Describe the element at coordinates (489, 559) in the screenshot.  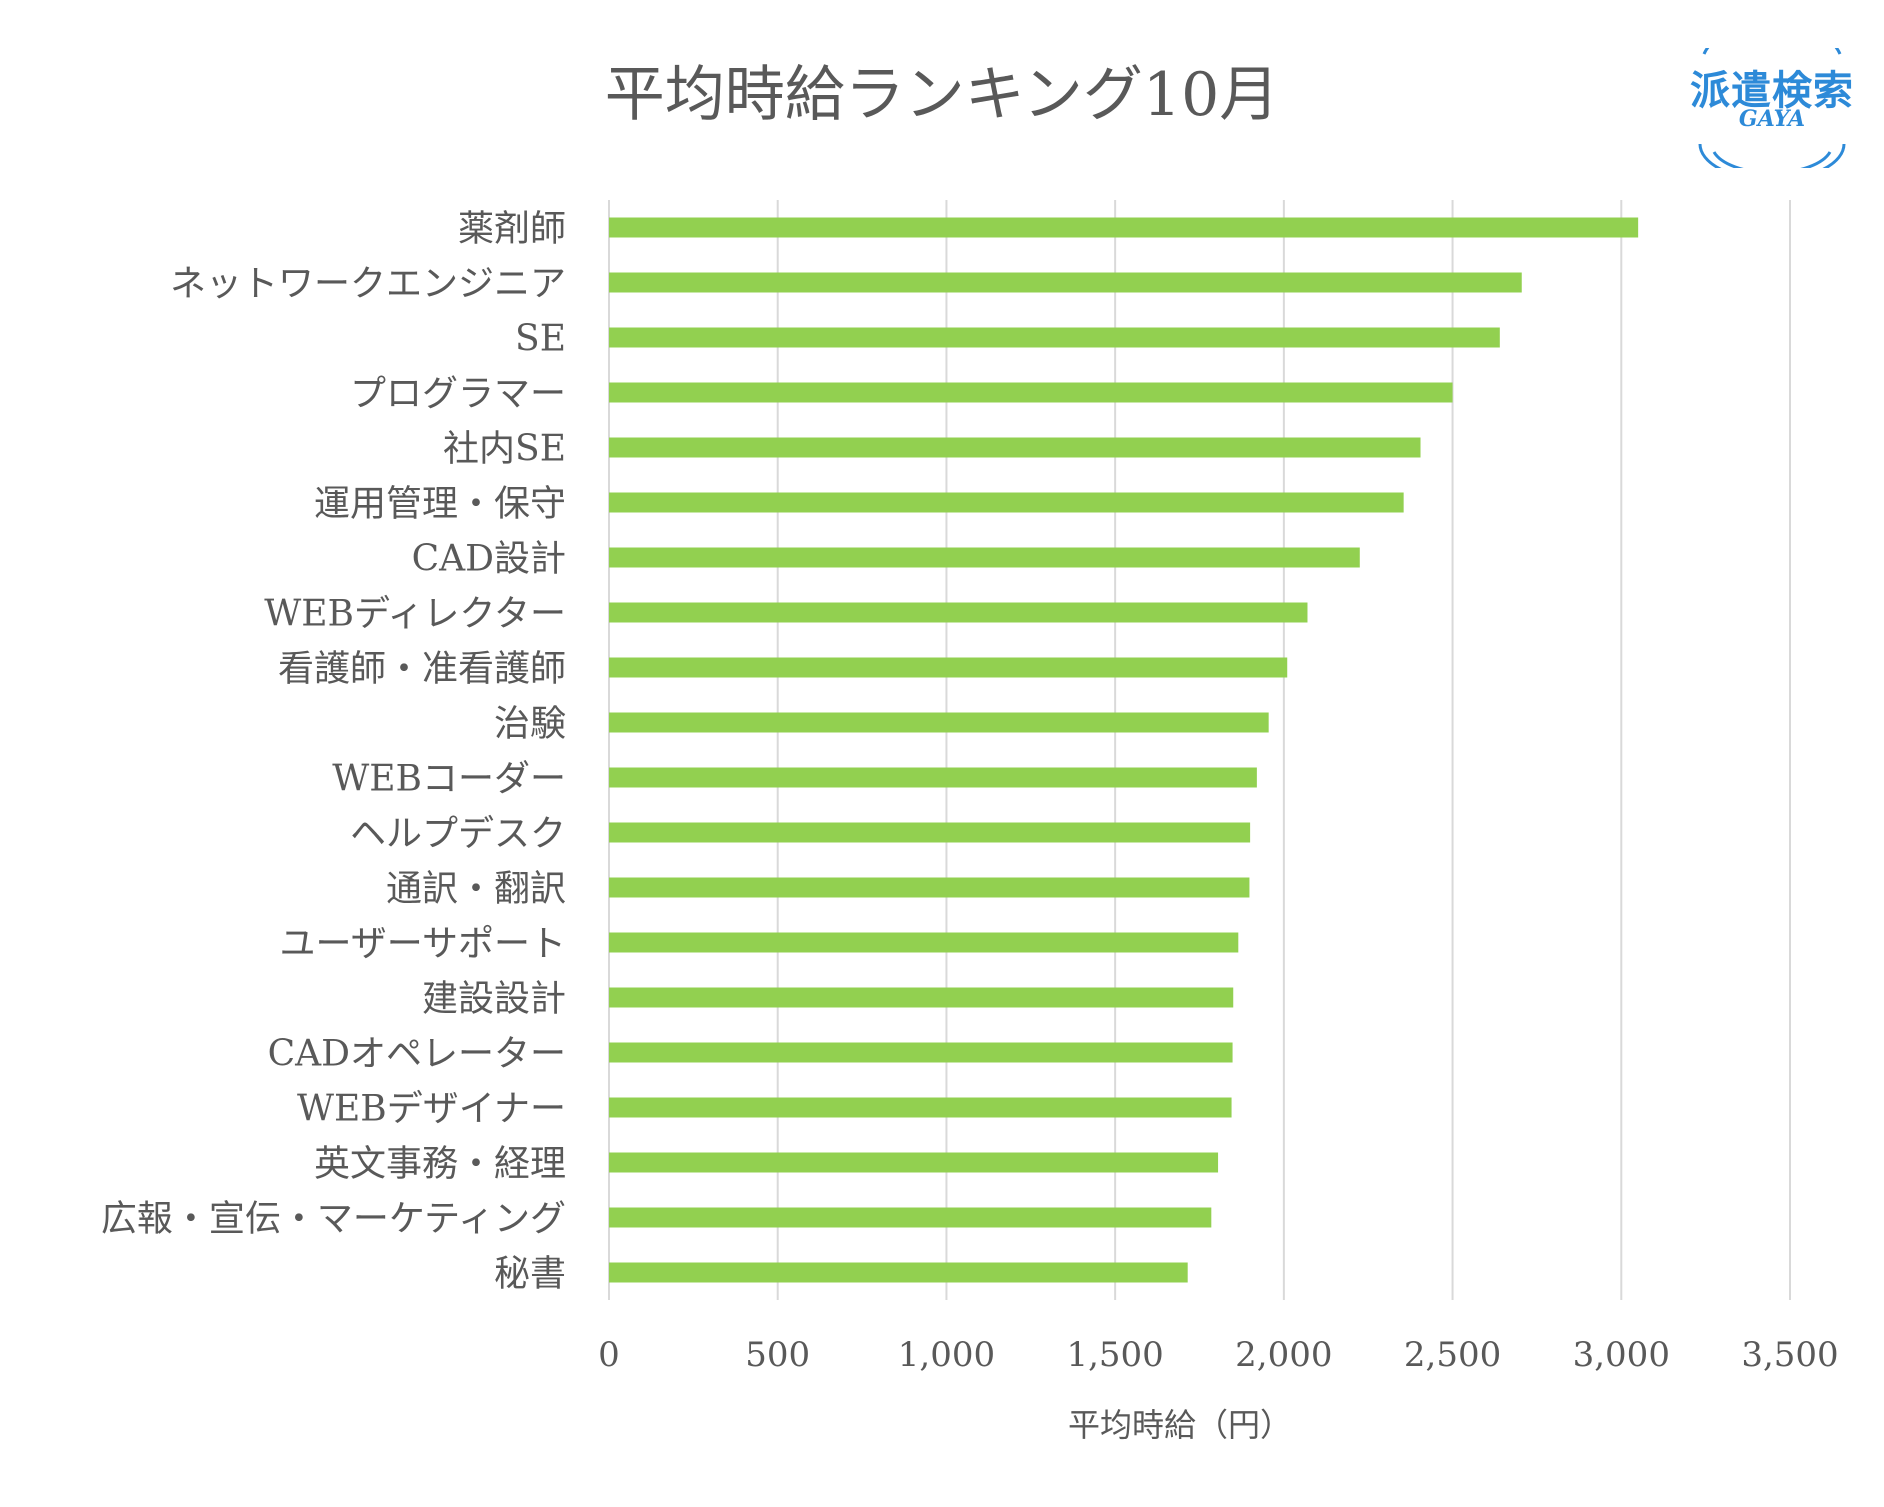
I see `category-label: CAD設計` at that location.